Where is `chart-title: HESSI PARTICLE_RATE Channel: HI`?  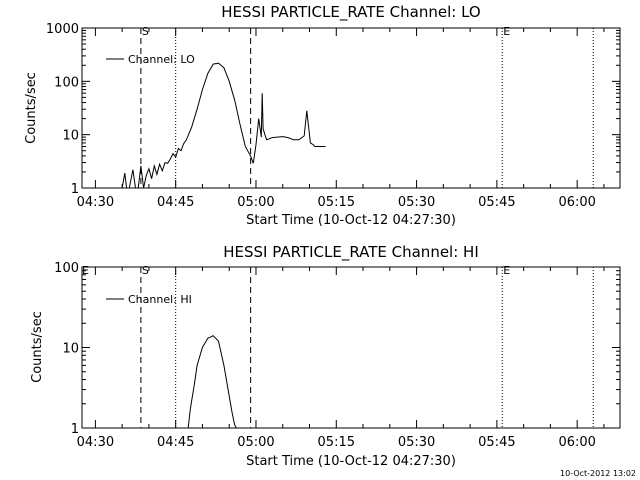 chart-title: HESSI PARTICLE_RATE Channel: HI is located at coordinates (351, 252).